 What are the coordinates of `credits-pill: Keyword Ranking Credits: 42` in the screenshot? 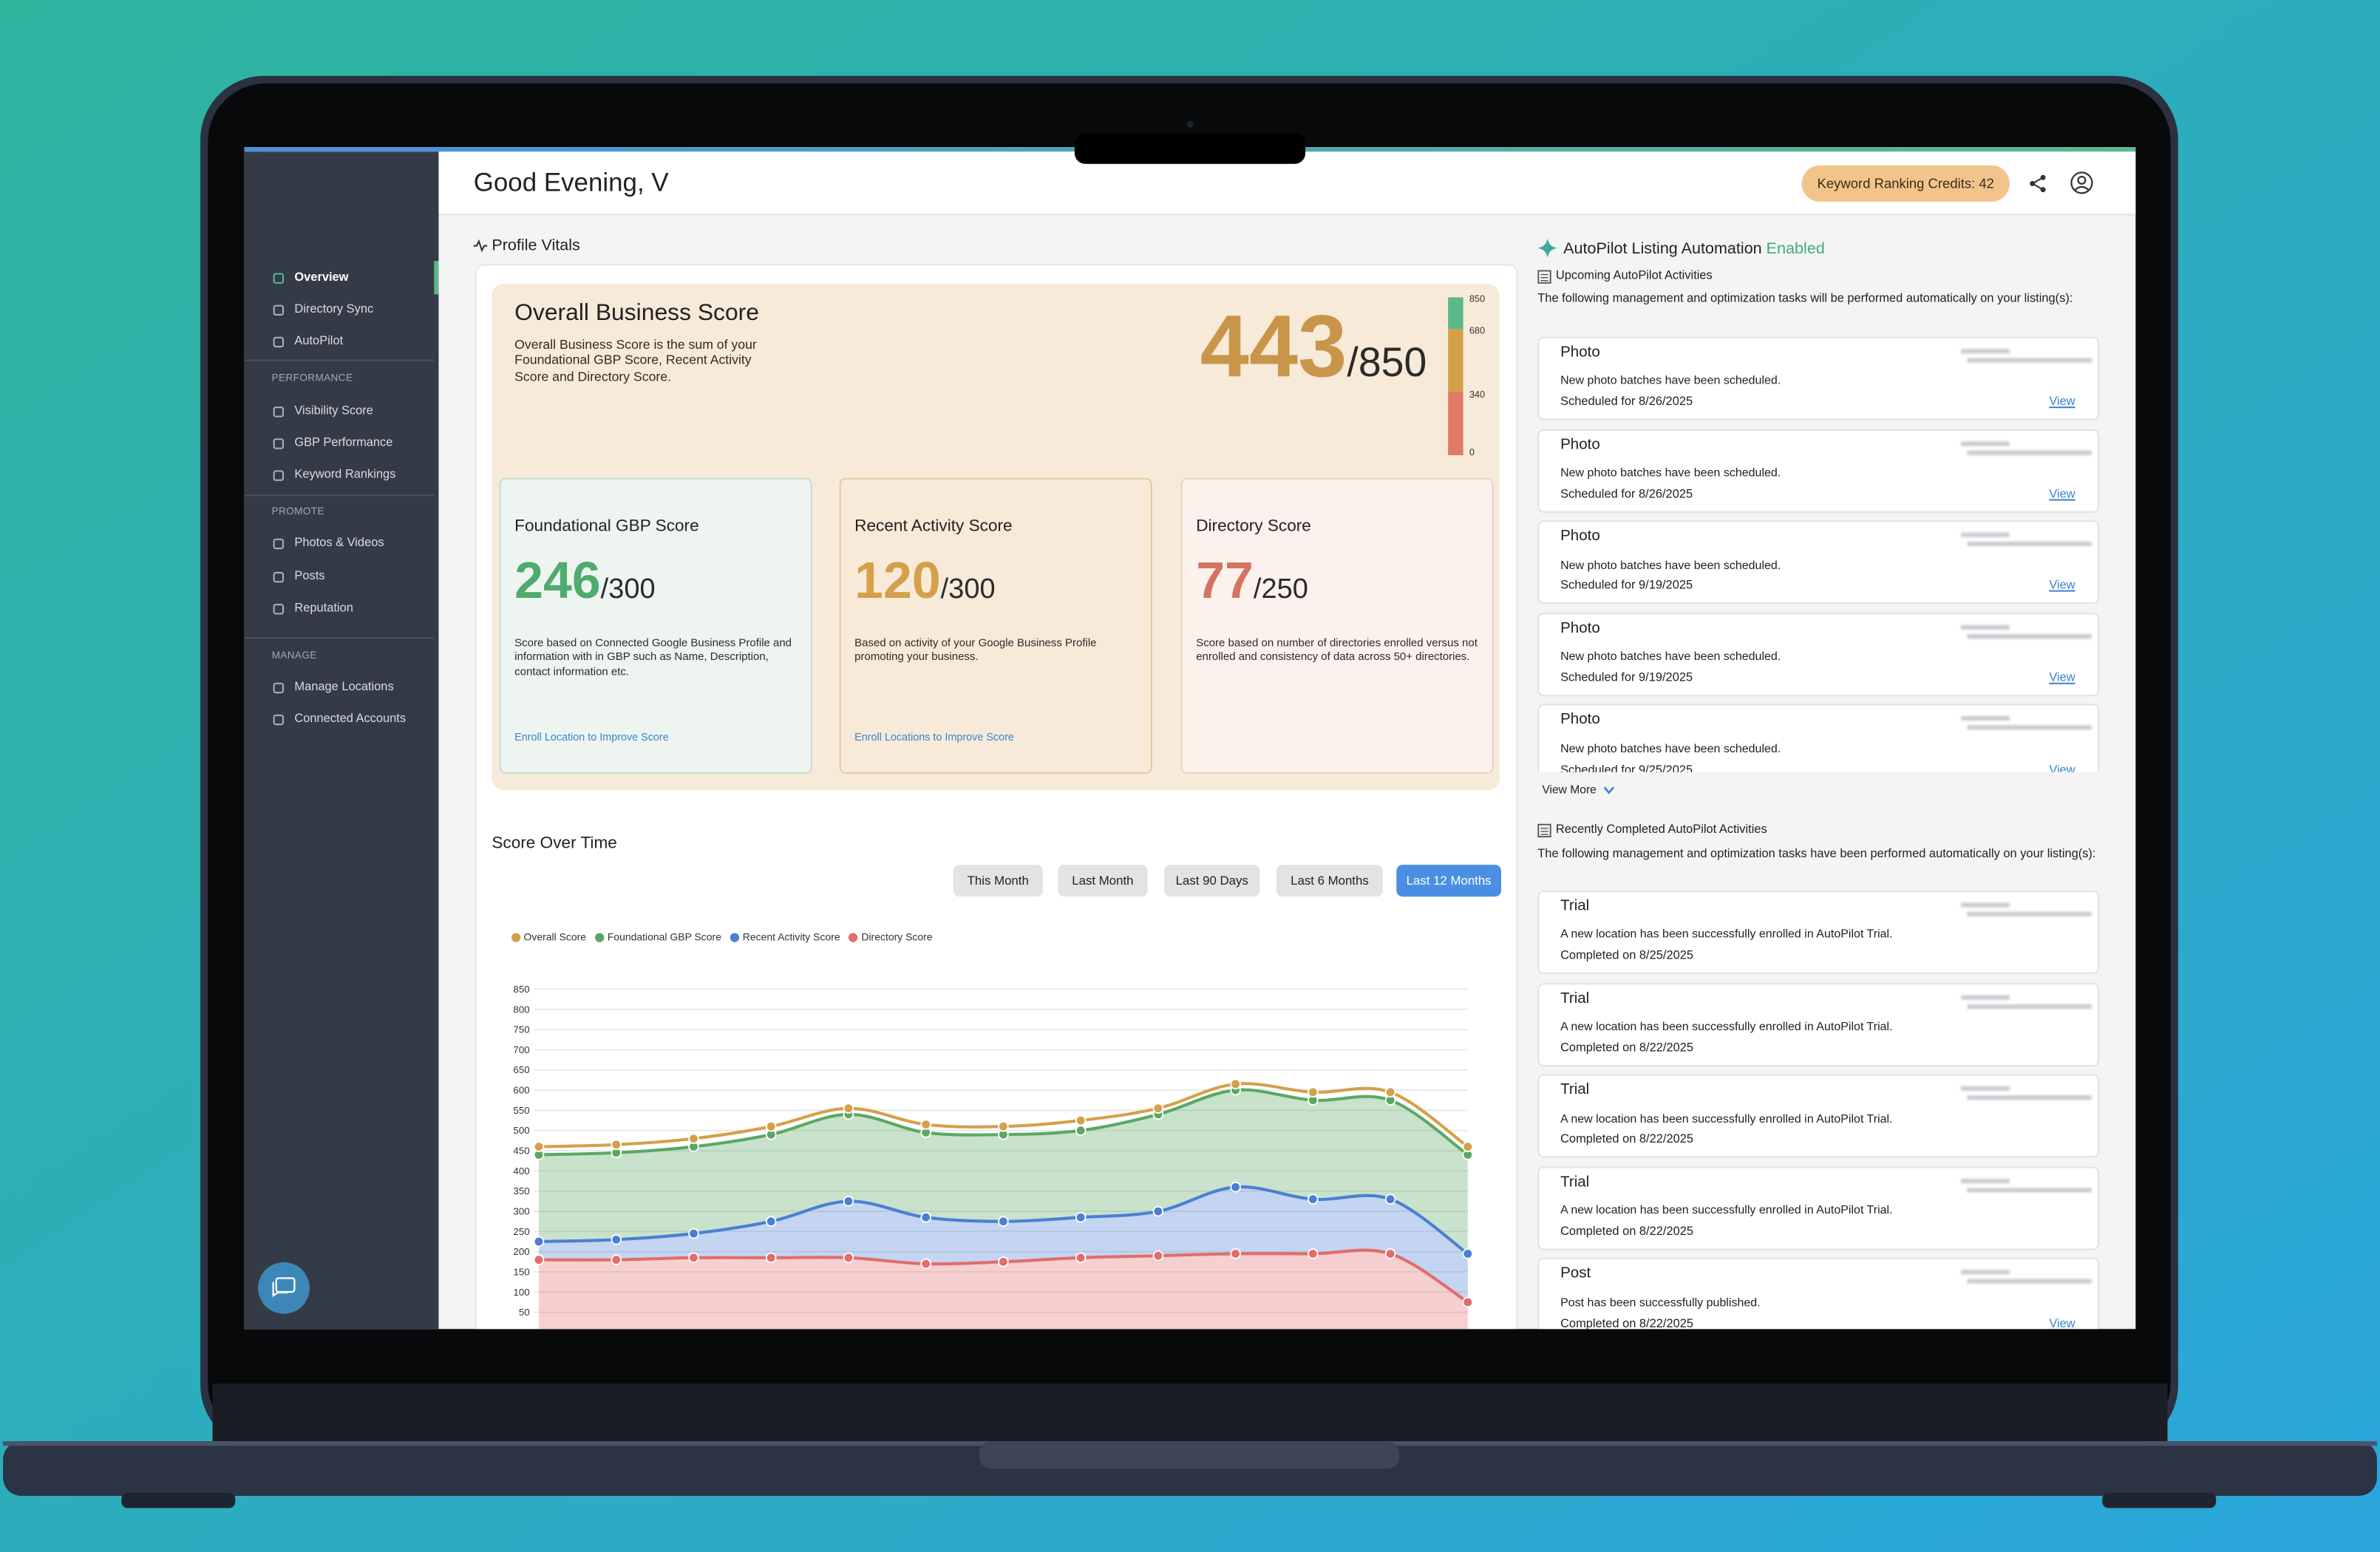 It's located at (1905, 183).